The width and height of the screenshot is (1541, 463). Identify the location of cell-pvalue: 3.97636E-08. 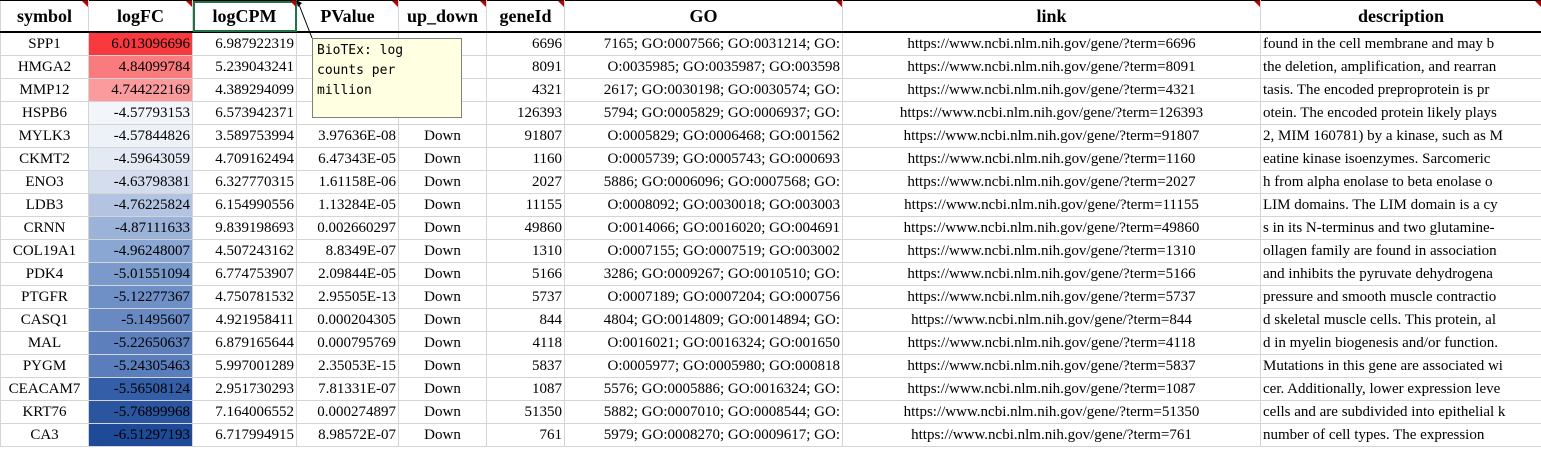
(348, 136).